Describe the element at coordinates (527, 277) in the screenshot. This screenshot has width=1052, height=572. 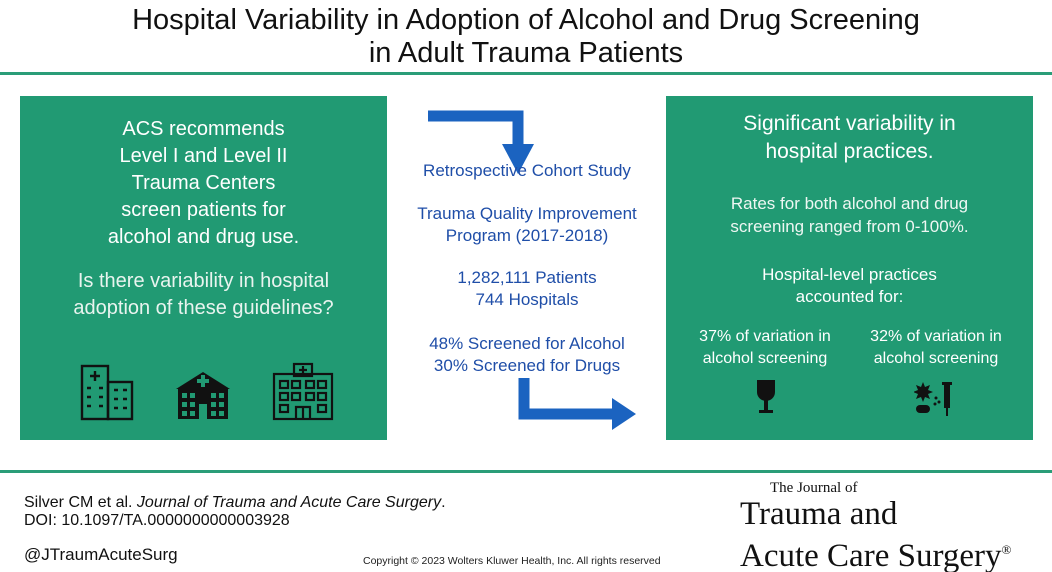
I see `patients-count: 1,282,111 Patients` at that location.